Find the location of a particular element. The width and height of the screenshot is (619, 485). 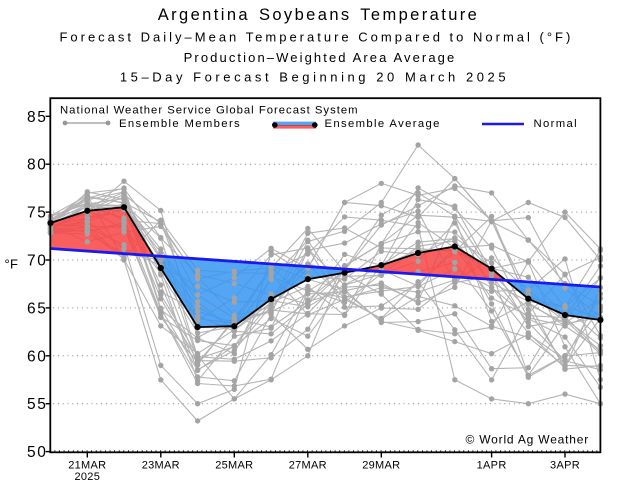

svg-text: °F is located at coordinates (12, 264).